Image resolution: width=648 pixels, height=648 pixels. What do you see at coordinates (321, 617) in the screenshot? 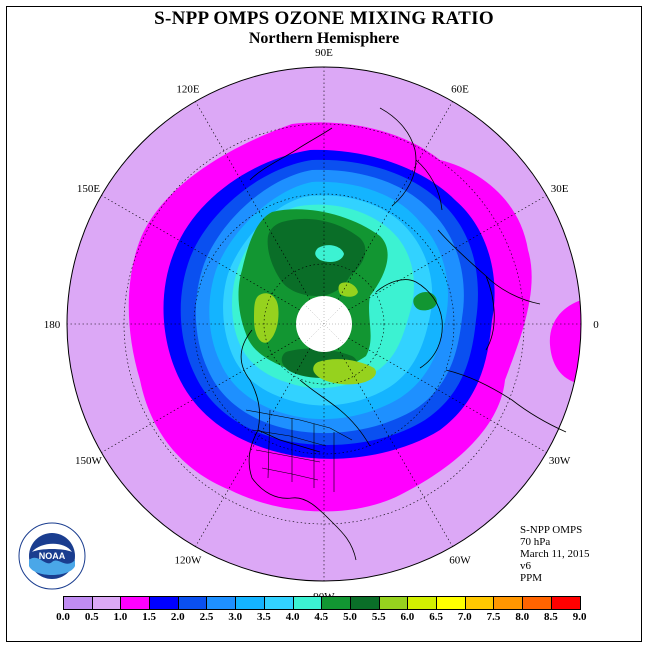
I see `legend-label: 4.5` at bounding box center [321, 617].